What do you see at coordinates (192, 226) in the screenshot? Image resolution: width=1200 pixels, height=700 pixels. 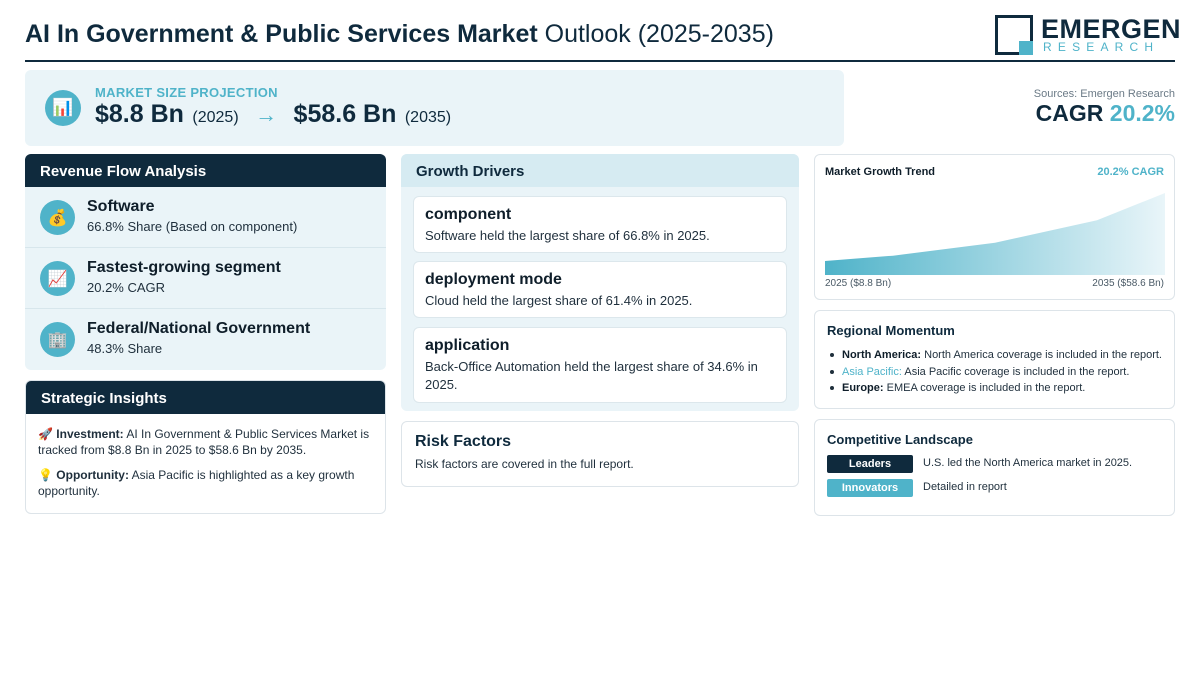 I see `revenue-item-subtitle: 66.8% Share (Based on component)` at bounding box center [192, 226].